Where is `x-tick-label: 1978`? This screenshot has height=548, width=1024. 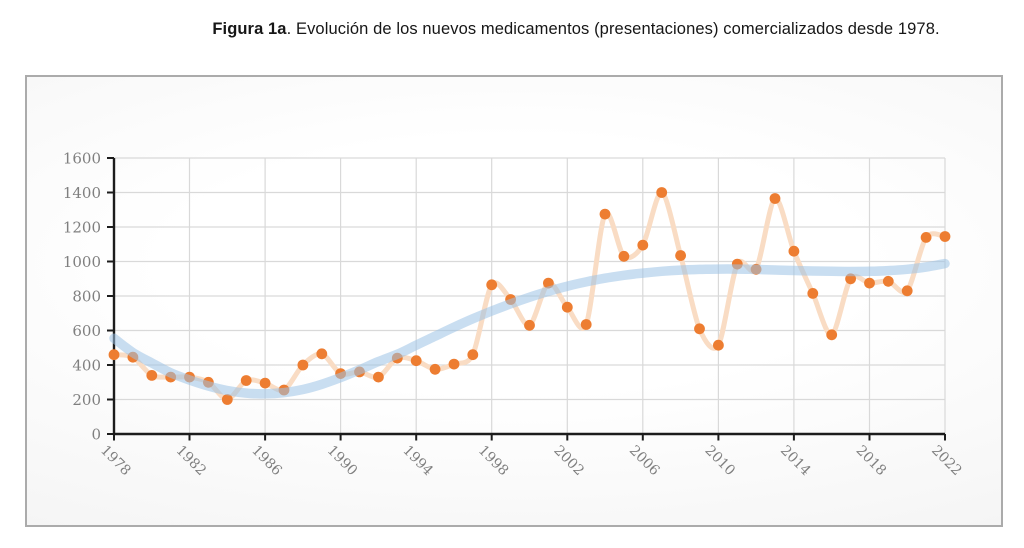
x-tick-label: 1978 is located at coordinates (115, 461).